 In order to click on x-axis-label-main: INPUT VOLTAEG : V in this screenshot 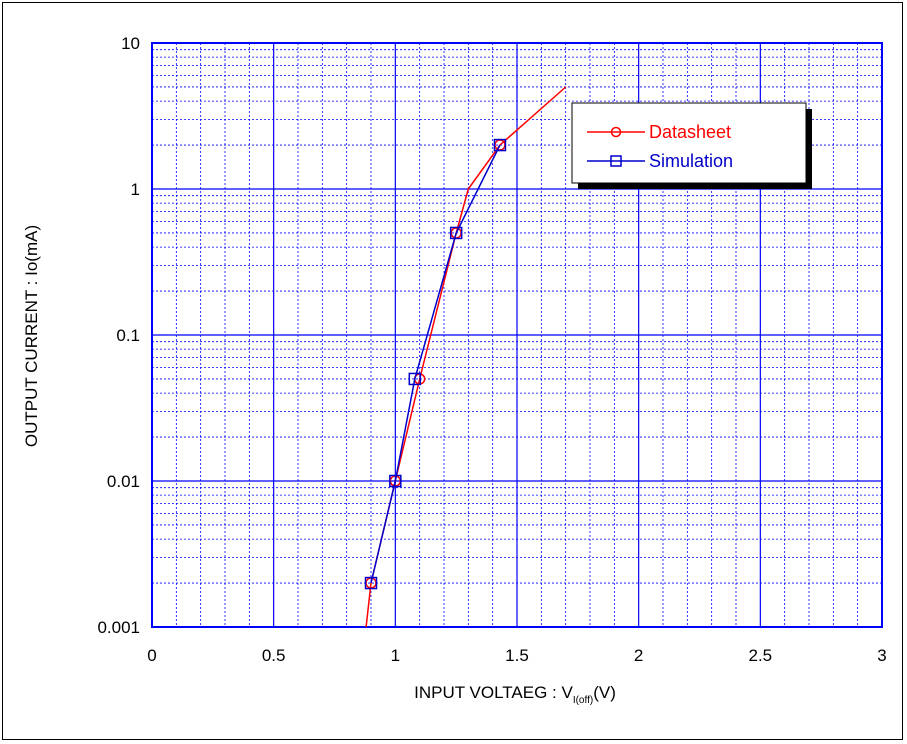, I will do `click(493, 692)`.